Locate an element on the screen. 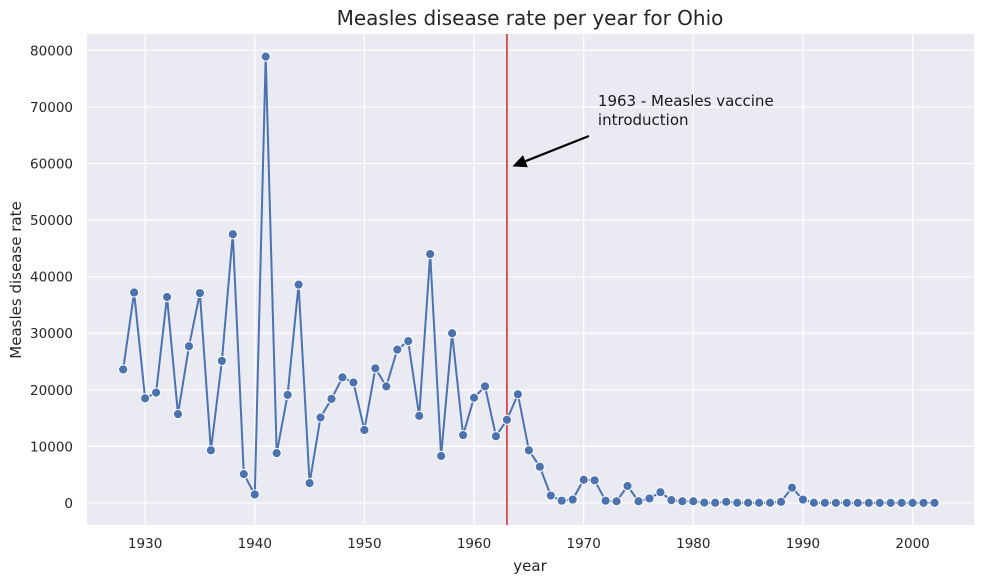 The height and width of the screenshot is (584, 984). annotation-arrow-head is located at coordinates (520, 161).